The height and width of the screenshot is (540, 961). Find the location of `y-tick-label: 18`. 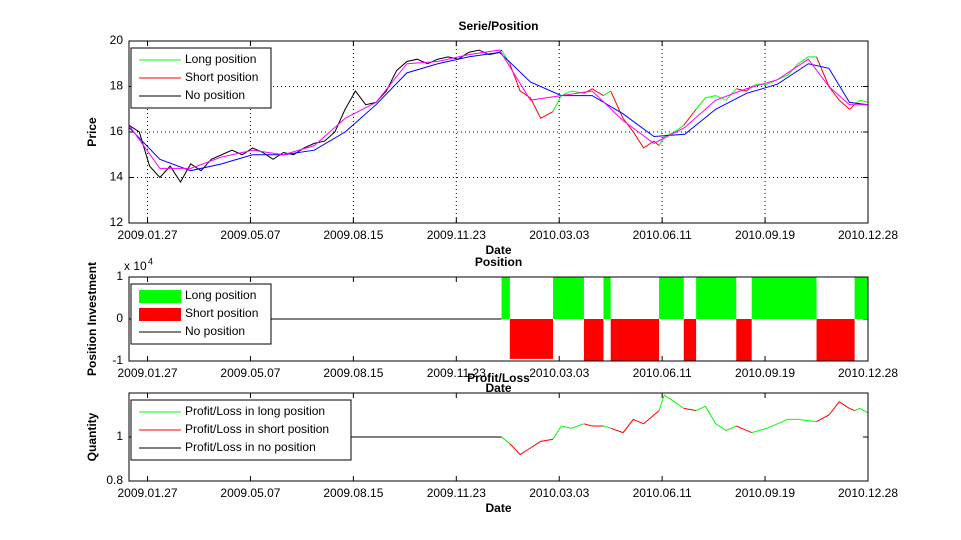

y-tick-label: 18 is located at coordinates (117, 86).